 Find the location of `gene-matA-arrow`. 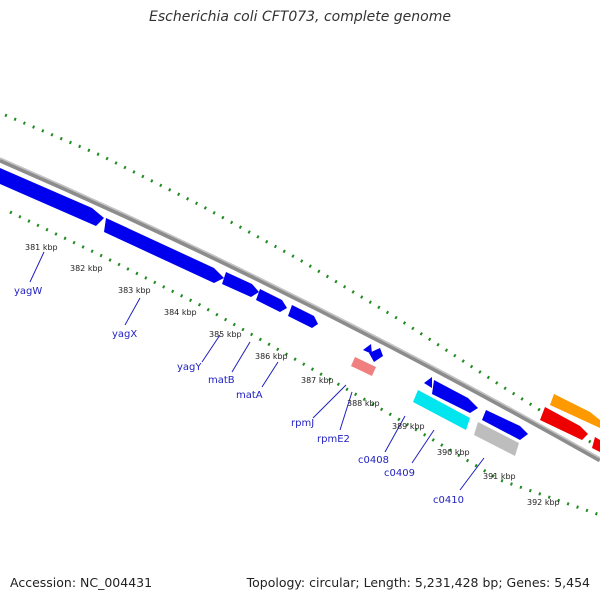

gene-matA-arrow is located at coordinates (303, 316).